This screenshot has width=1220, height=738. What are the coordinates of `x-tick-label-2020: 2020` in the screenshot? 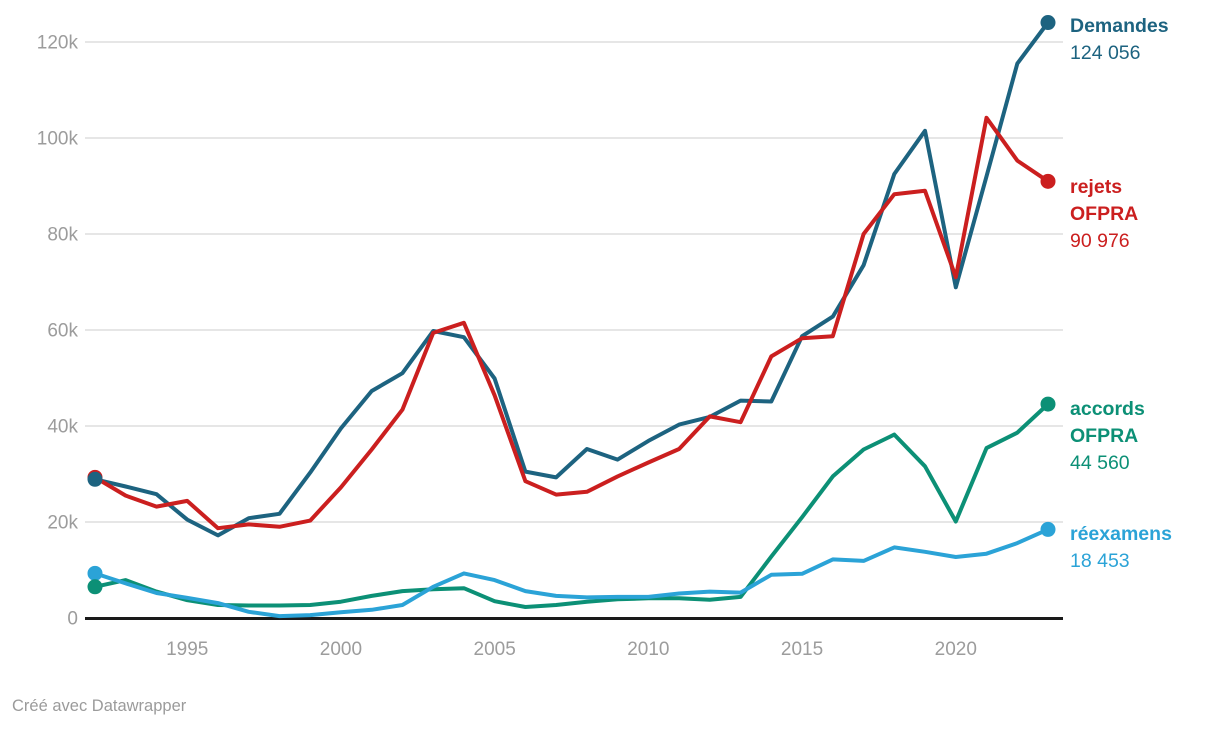 It's located at (956, 649).